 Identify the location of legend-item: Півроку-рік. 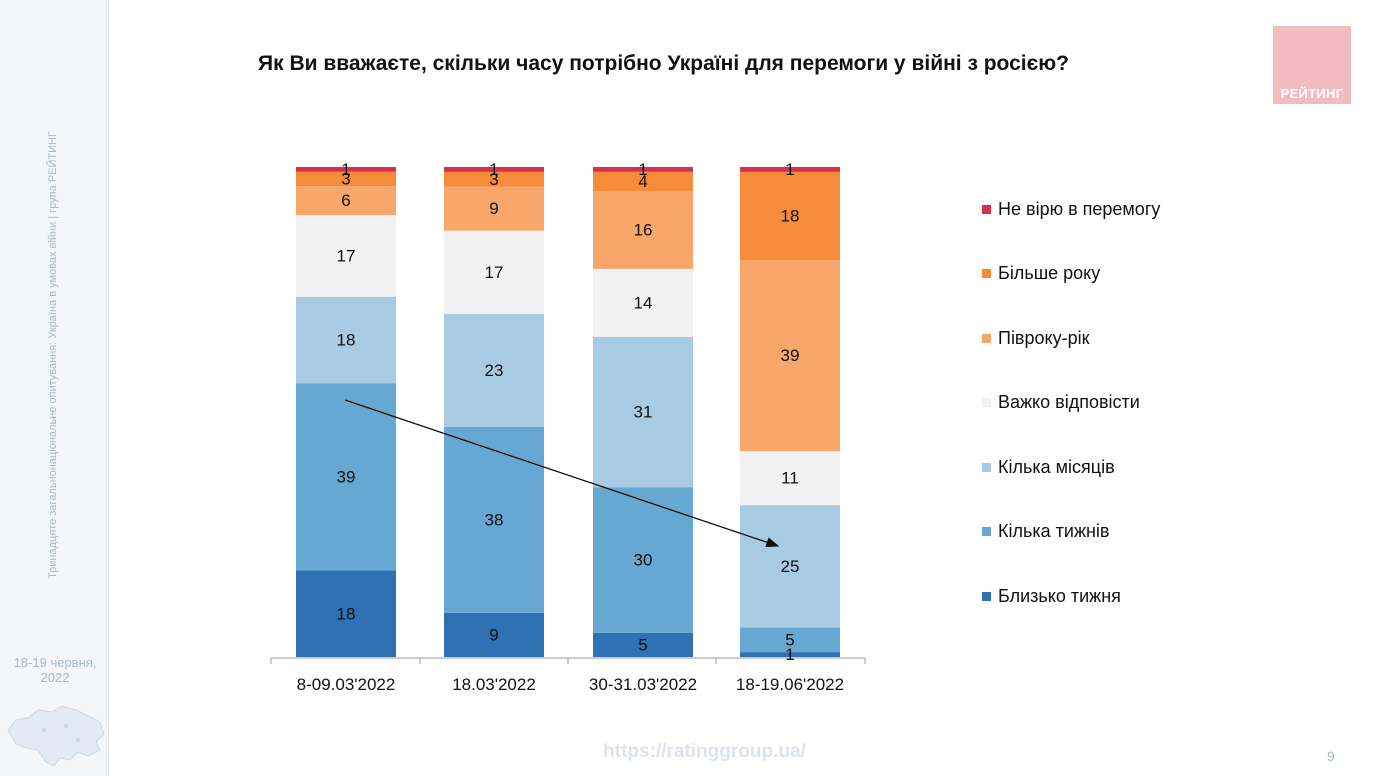
(1035, 338).